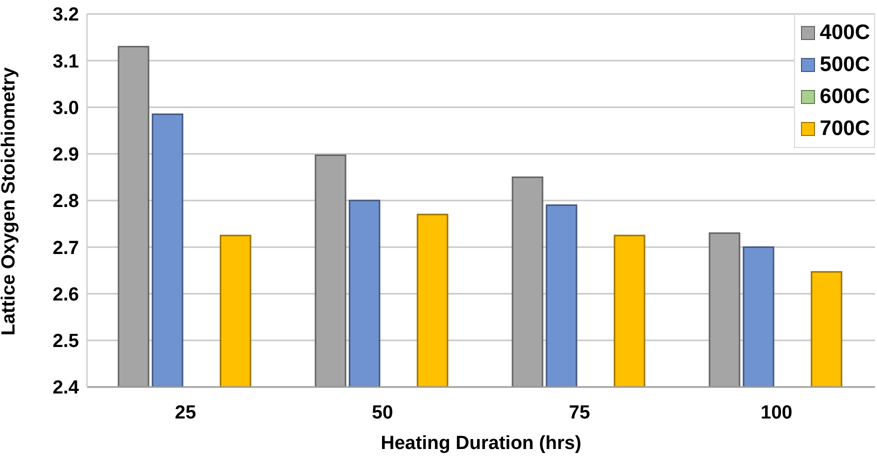 The image size is (877, 457). Describe the element at coordinates (66, 341) in the screenshot. I see `y-tick-label: 2.5` at that location.